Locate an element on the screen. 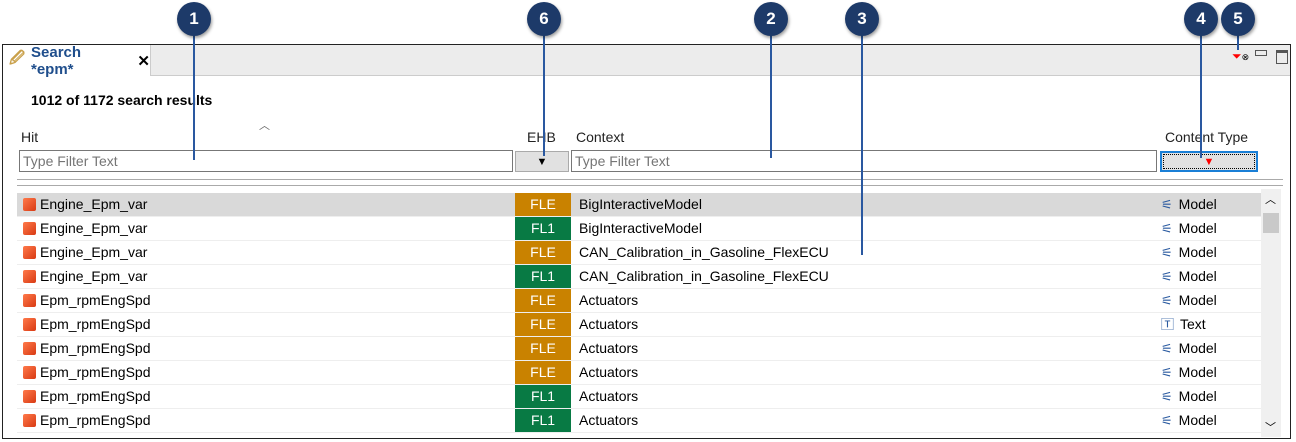 This screenshot has width=1296, height=442. result-count: 1012 of 1172 search results is located at coordinates (122, 100).